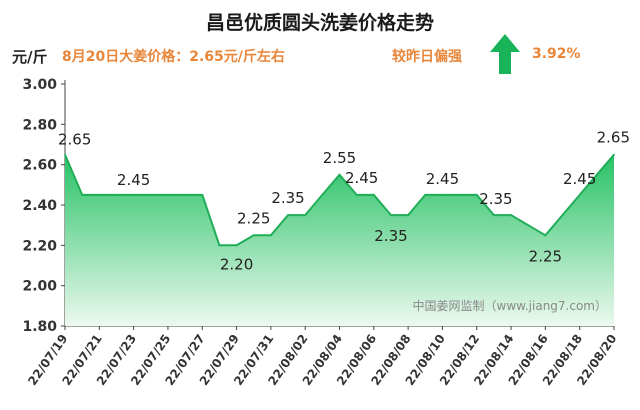 The image size is (640, 410). What do you see at coordinates (39, 246) in the screenshot?
I see `y-tick-label: 2.20` at bounding box center [39, 246].